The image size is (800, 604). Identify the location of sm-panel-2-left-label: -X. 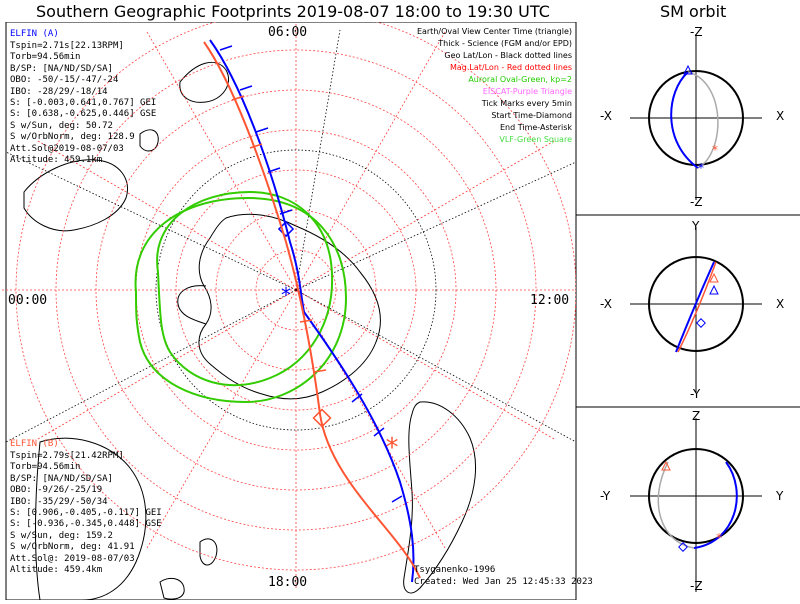
(606, 304).